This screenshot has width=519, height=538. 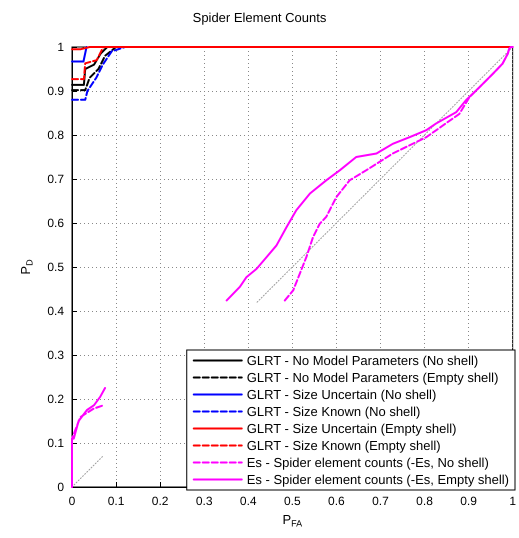 What do you see at coordinates (469, 501) in the screenshot?
I see `x-tick-label: 0.9` at bounding box center [469, 501].